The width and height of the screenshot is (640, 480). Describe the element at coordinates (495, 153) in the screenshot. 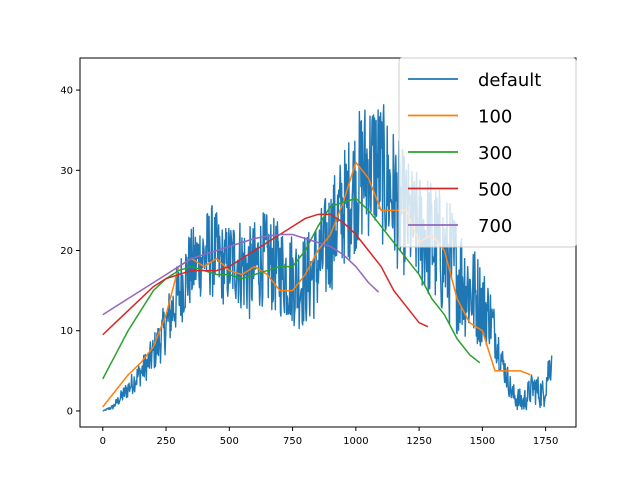

I see `legend-label-300: 300` at that location.